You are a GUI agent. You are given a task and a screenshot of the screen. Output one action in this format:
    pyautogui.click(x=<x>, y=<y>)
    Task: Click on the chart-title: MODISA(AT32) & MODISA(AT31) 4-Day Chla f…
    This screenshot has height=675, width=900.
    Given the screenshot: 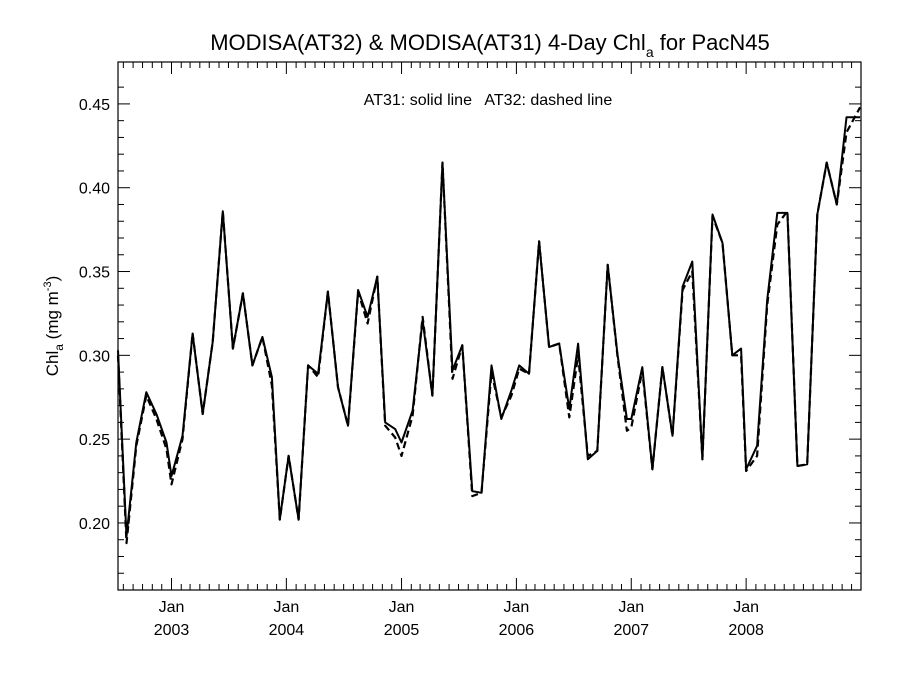 What is the action you would take?
    pyautogui.click(x=490, y=45)
    